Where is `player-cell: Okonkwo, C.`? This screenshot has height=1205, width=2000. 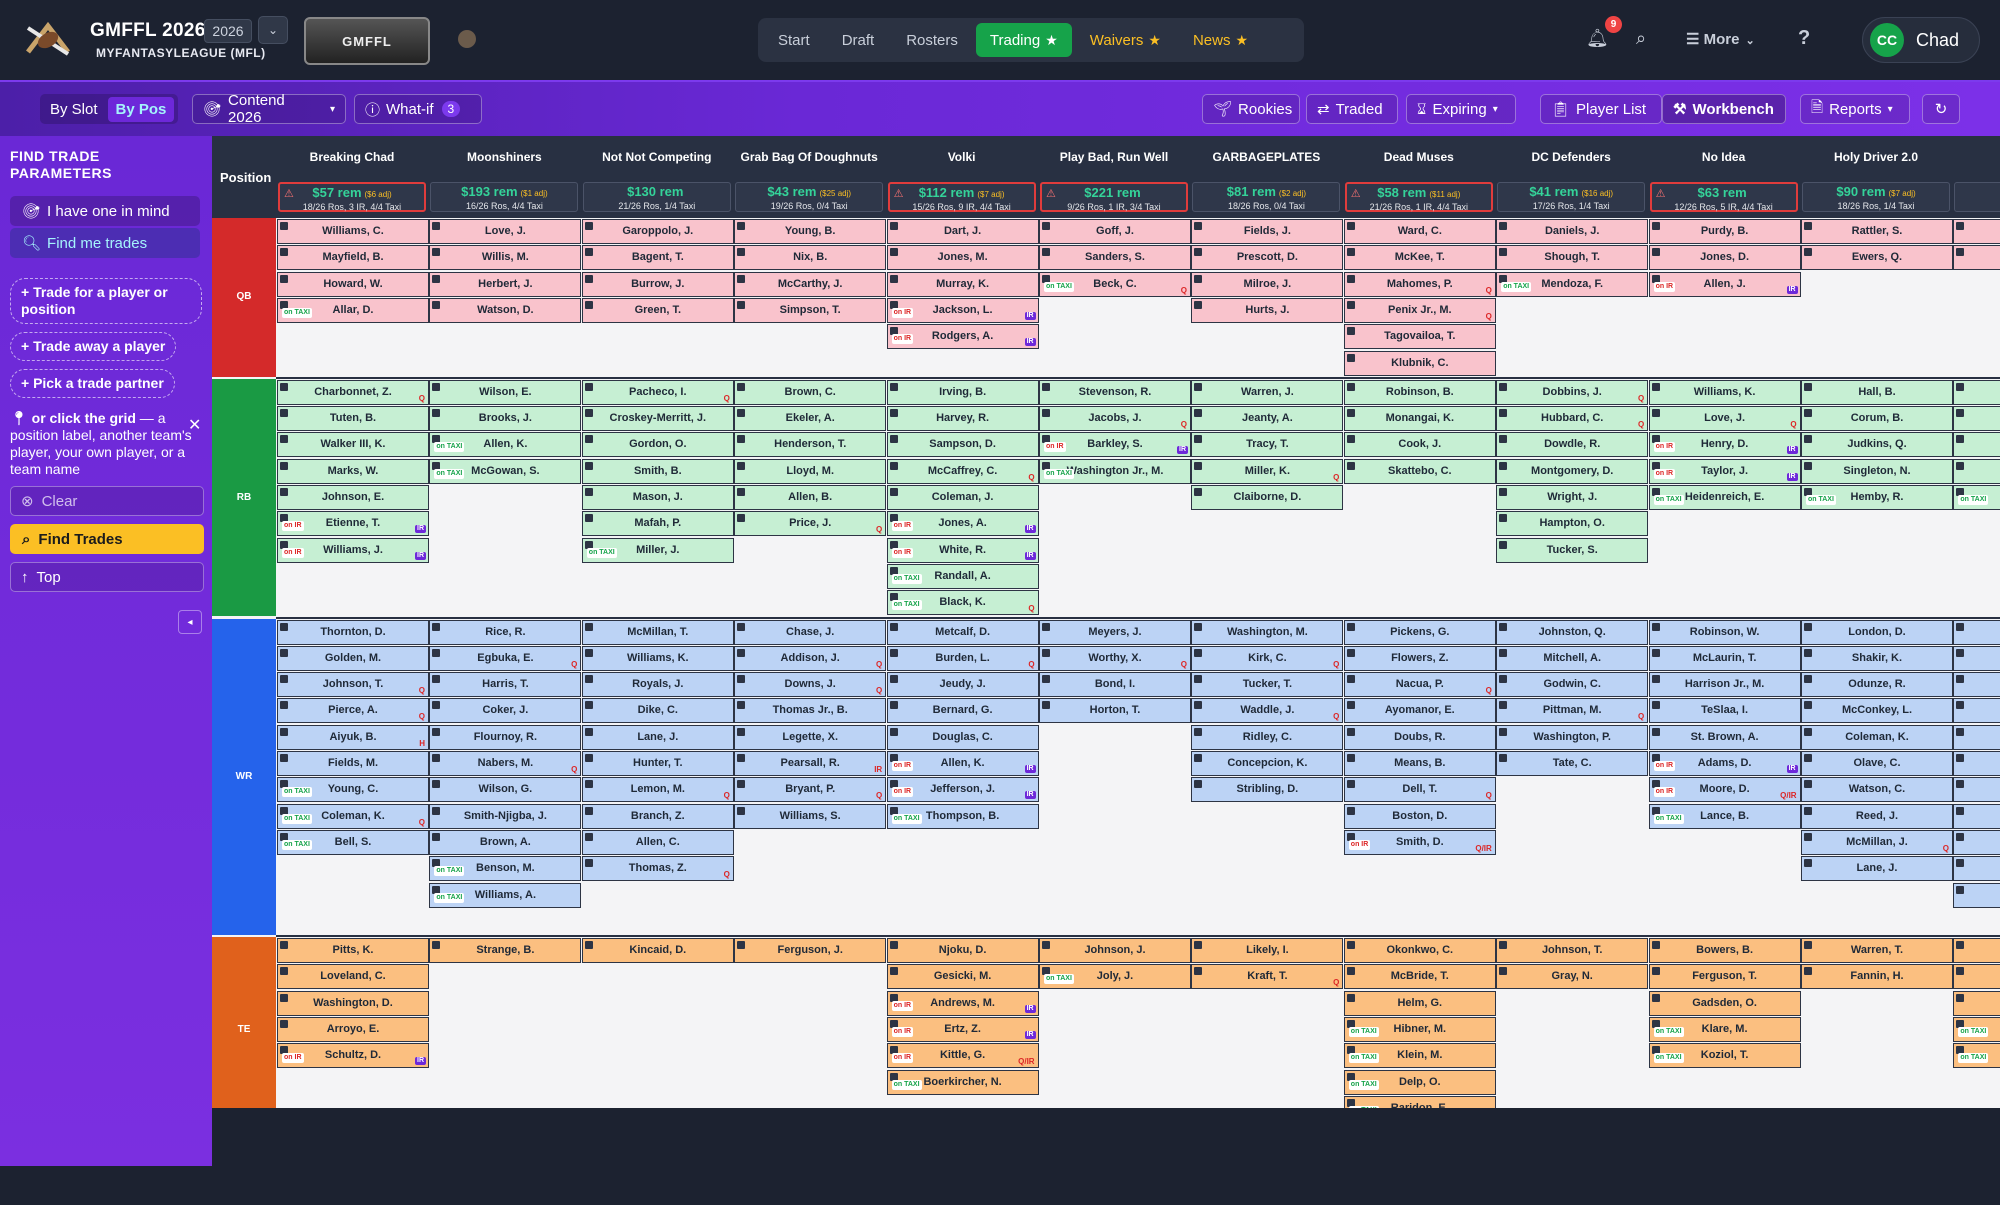 player-cell: Okonkwo, C. is located at coordinates (1419, 951).